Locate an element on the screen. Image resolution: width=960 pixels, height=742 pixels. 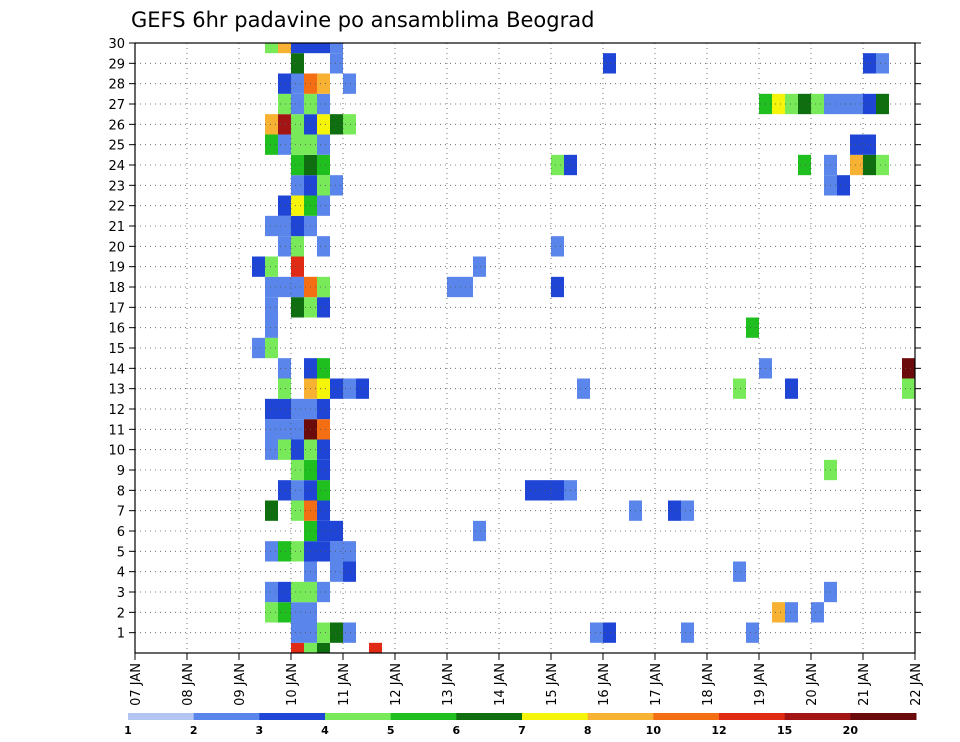
colorbar-label: 7 is located at coordinates (522, 730).